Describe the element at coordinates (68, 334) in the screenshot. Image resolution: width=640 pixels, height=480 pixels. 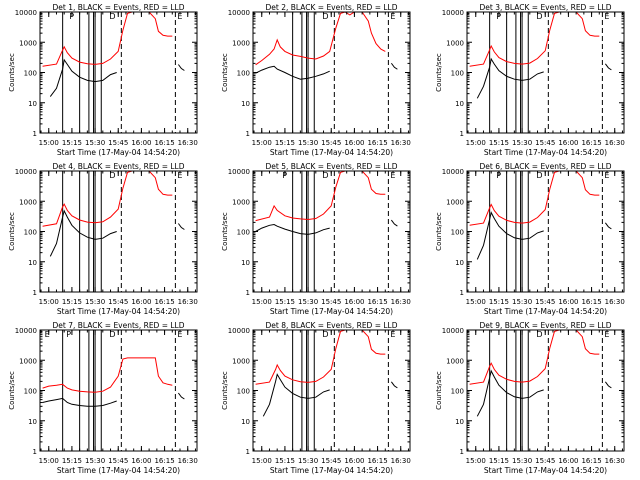
I see `segment-marker: P` at that location.